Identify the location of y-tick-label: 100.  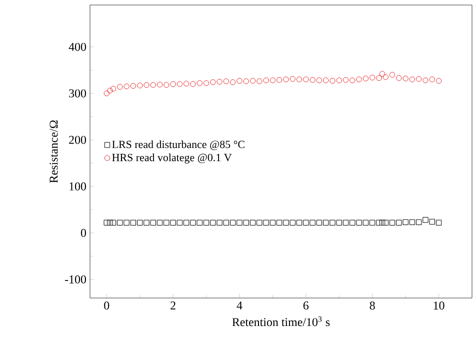
(78, 186).